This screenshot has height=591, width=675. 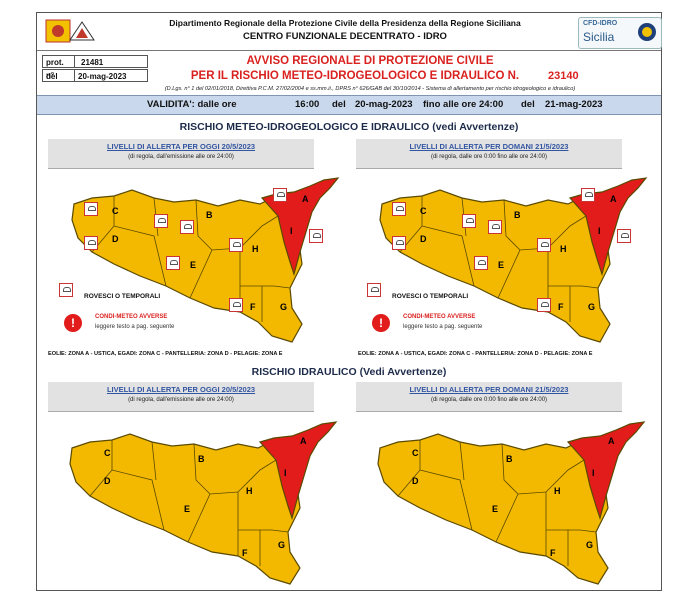 What do you see at coordinates (339, 104) in the screenshot?
I see `validity-del1: del` at bounding box center [339, 104].